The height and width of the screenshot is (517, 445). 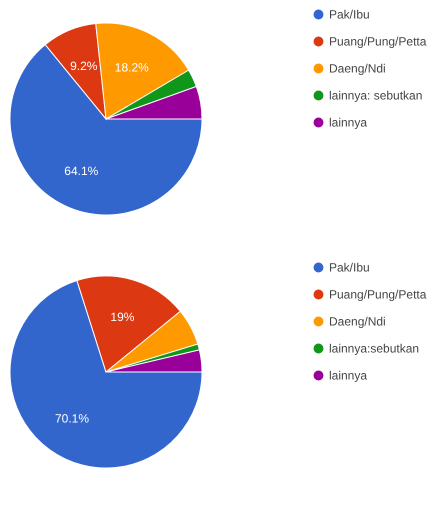 What do you see at coordinates (374, 349) in the screenshot?
I see `legend-label: lainnya:sebutkan` at bounding box center [374, 349].